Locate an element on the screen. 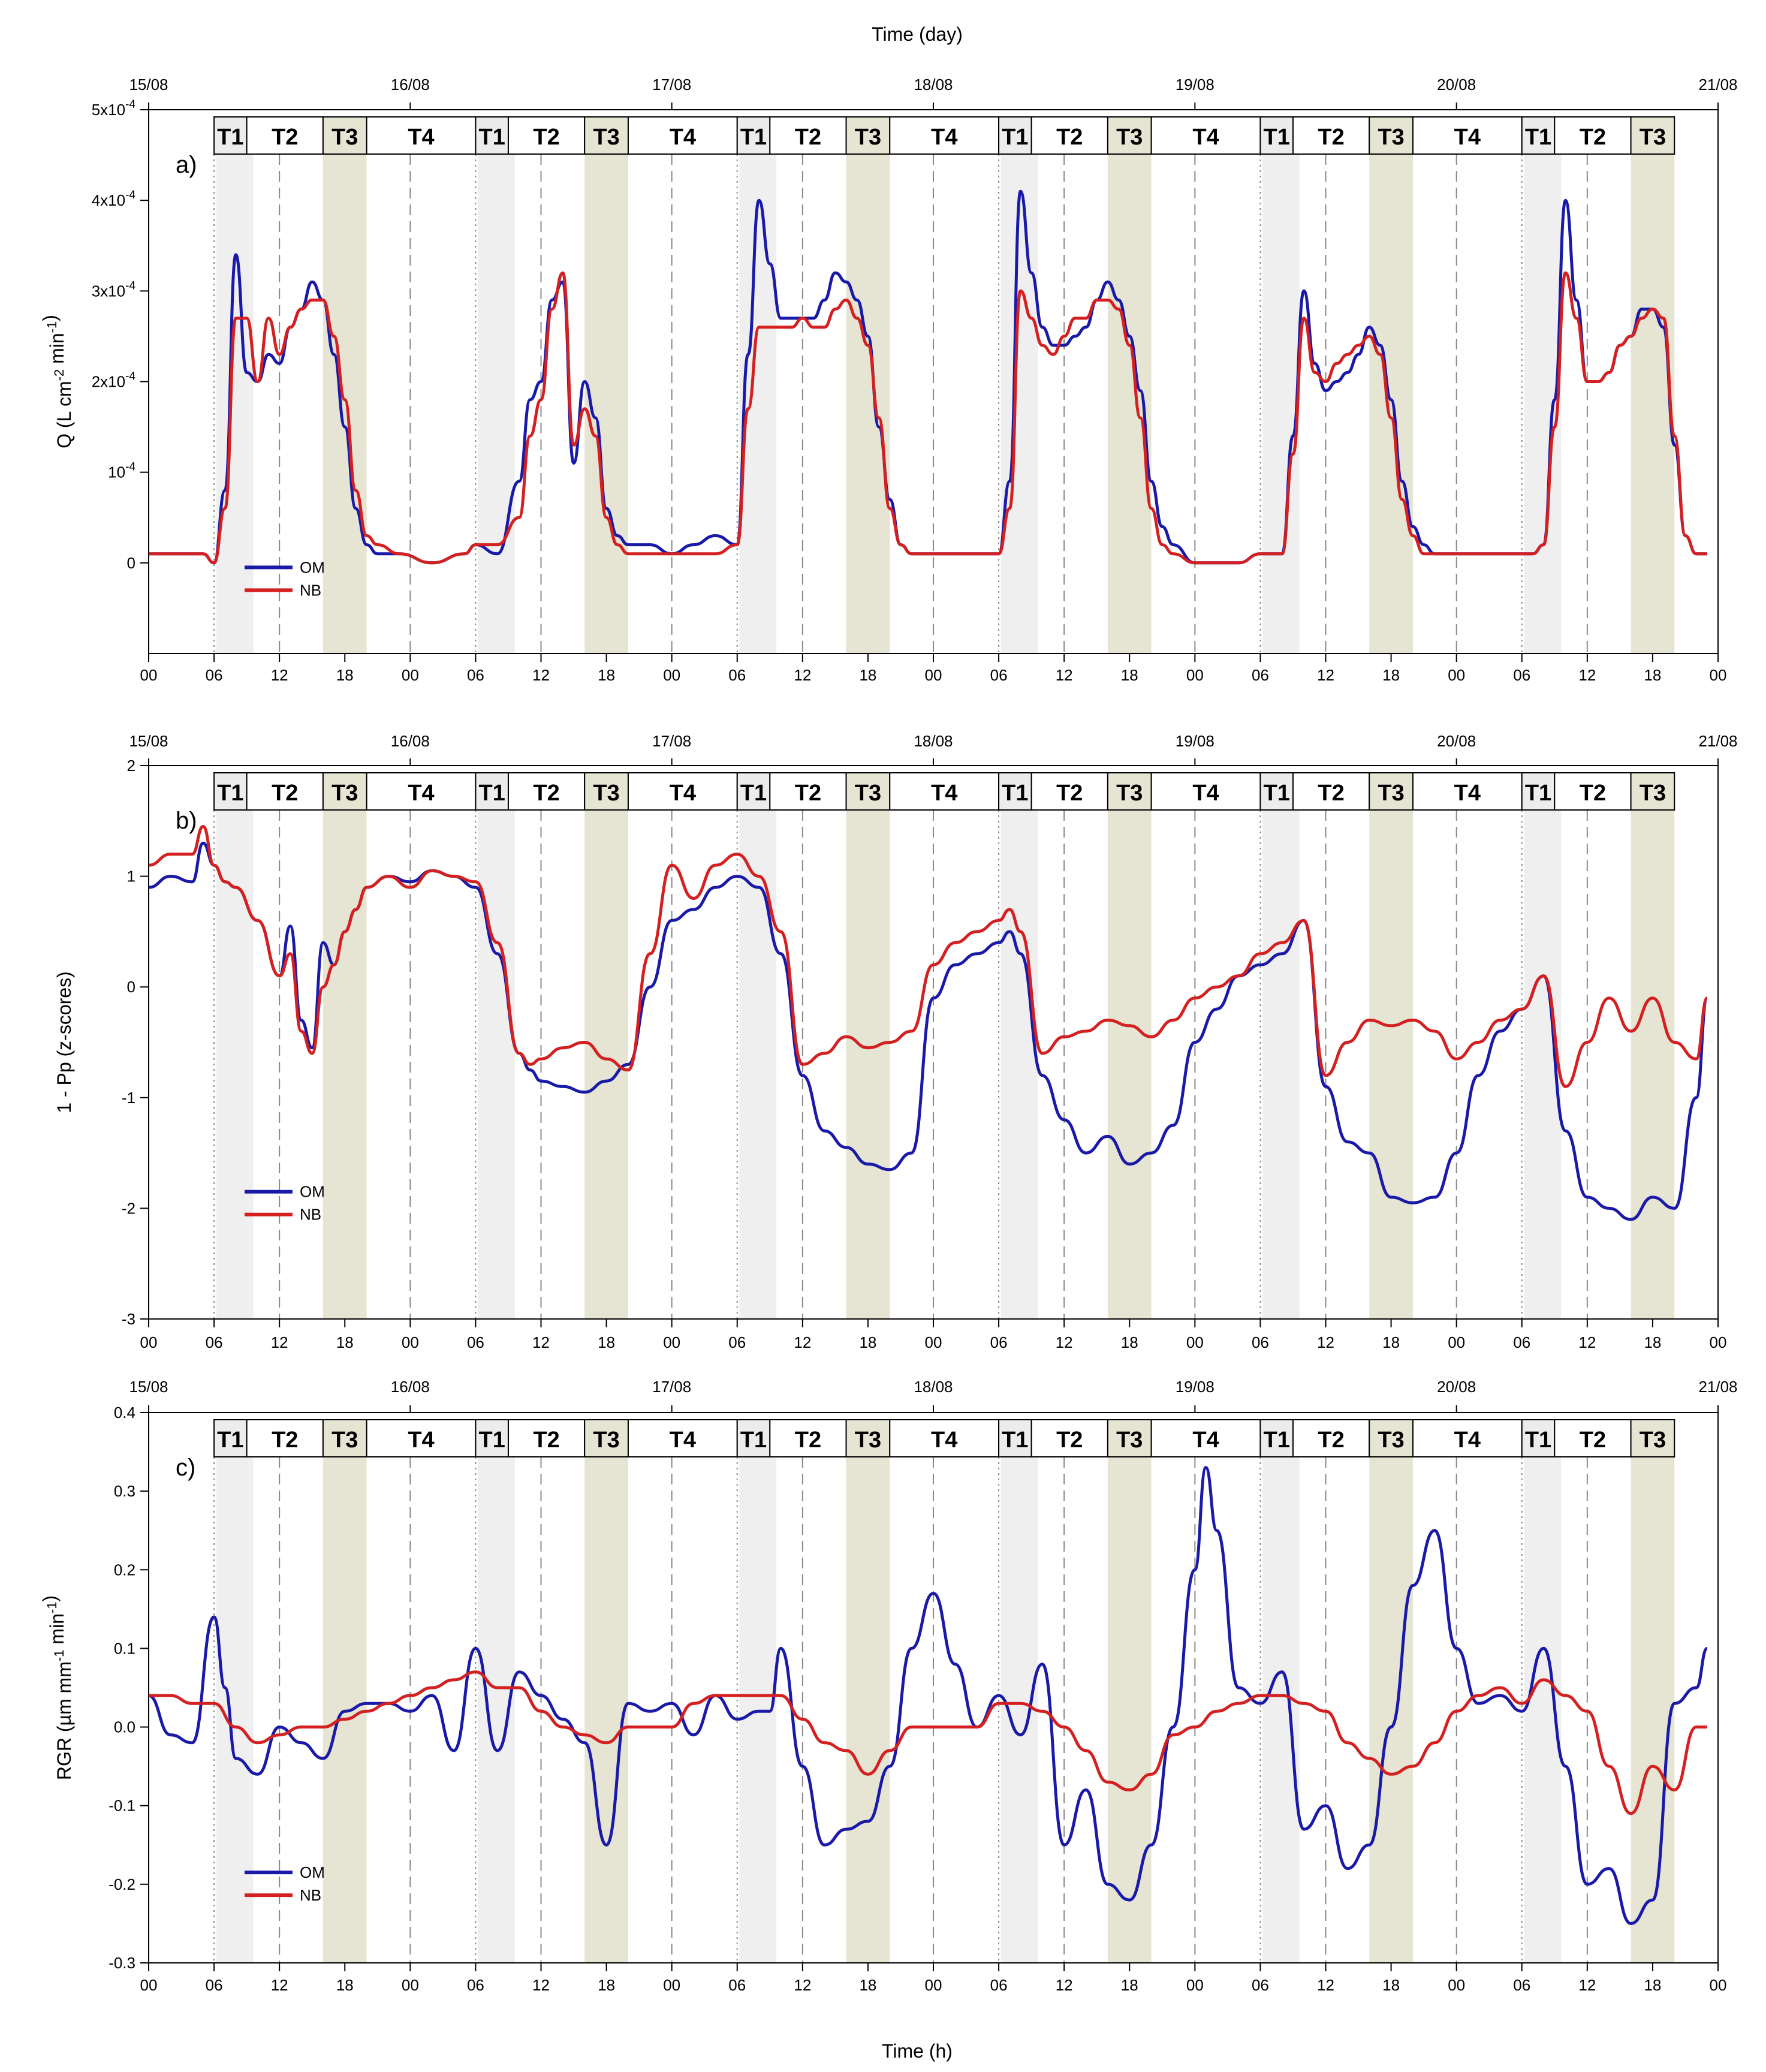 Image resolution: width=1766 pixels, height=2072 pixels. date-label: 17/08 is located at coordinates (671, 741).